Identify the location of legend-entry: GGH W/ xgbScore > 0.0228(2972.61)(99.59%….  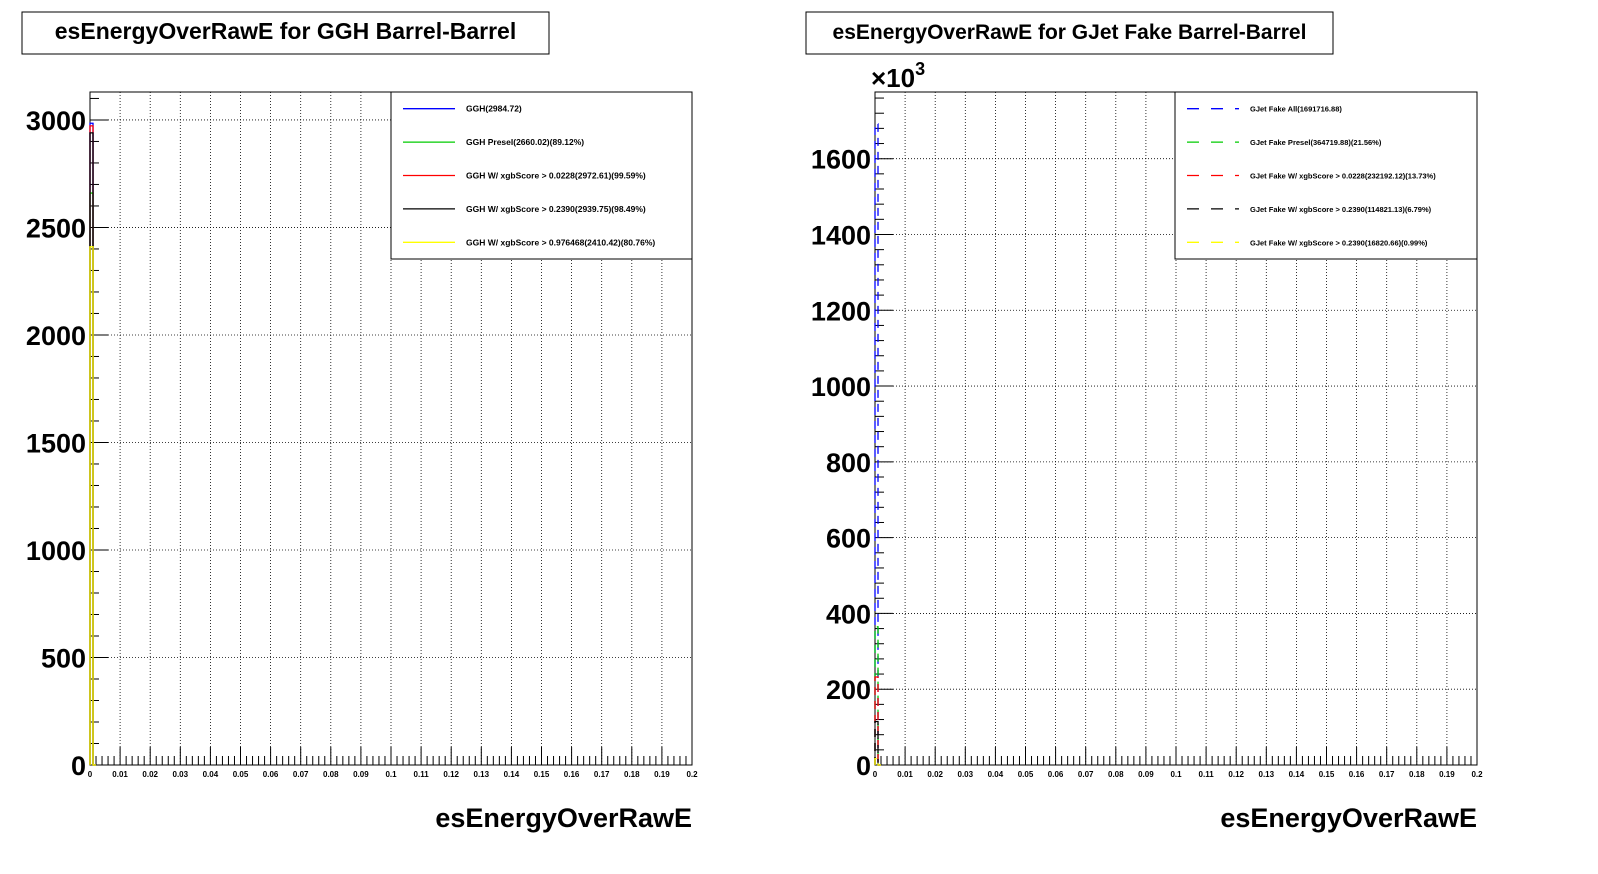
(556, 176).